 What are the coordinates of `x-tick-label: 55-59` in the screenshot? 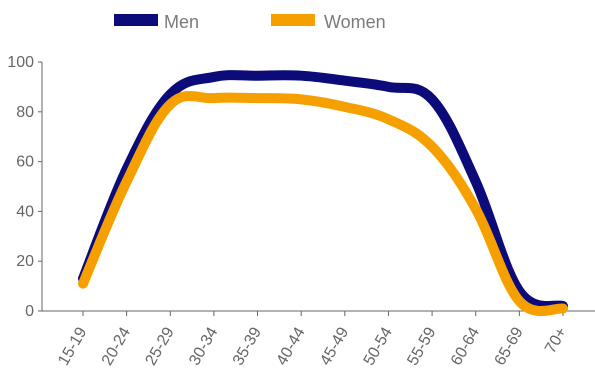 It's located at (421, 346).